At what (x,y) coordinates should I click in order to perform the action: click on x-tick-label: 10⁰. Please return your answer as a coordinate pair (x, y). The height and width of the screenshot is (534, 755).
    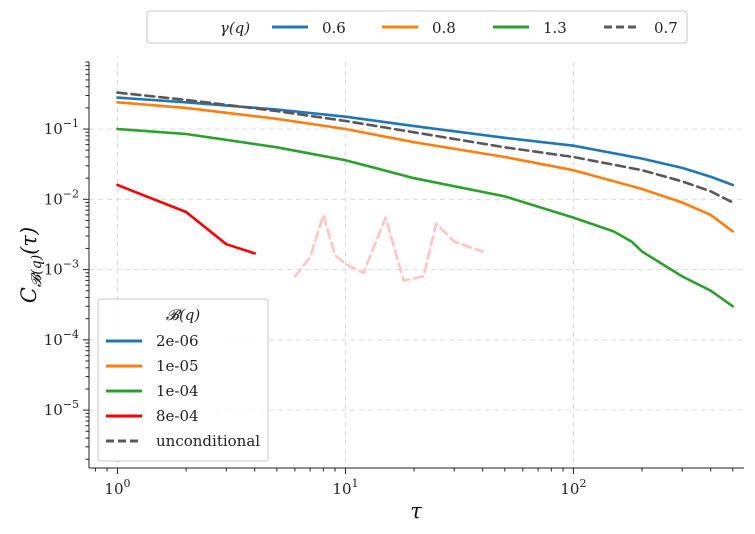
    Looking at the image, I should click on (117, 487).